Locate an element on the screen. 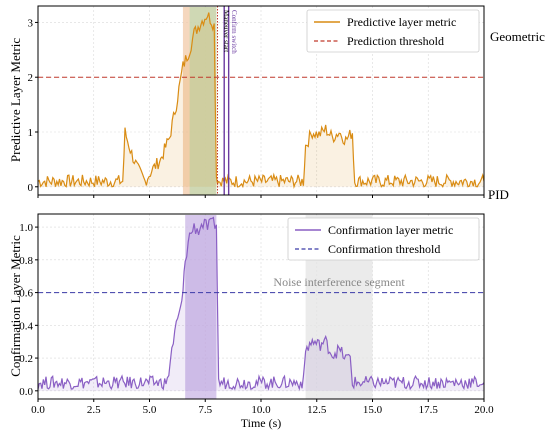  predictive-x-ticks is located at coordinates (261, 196).